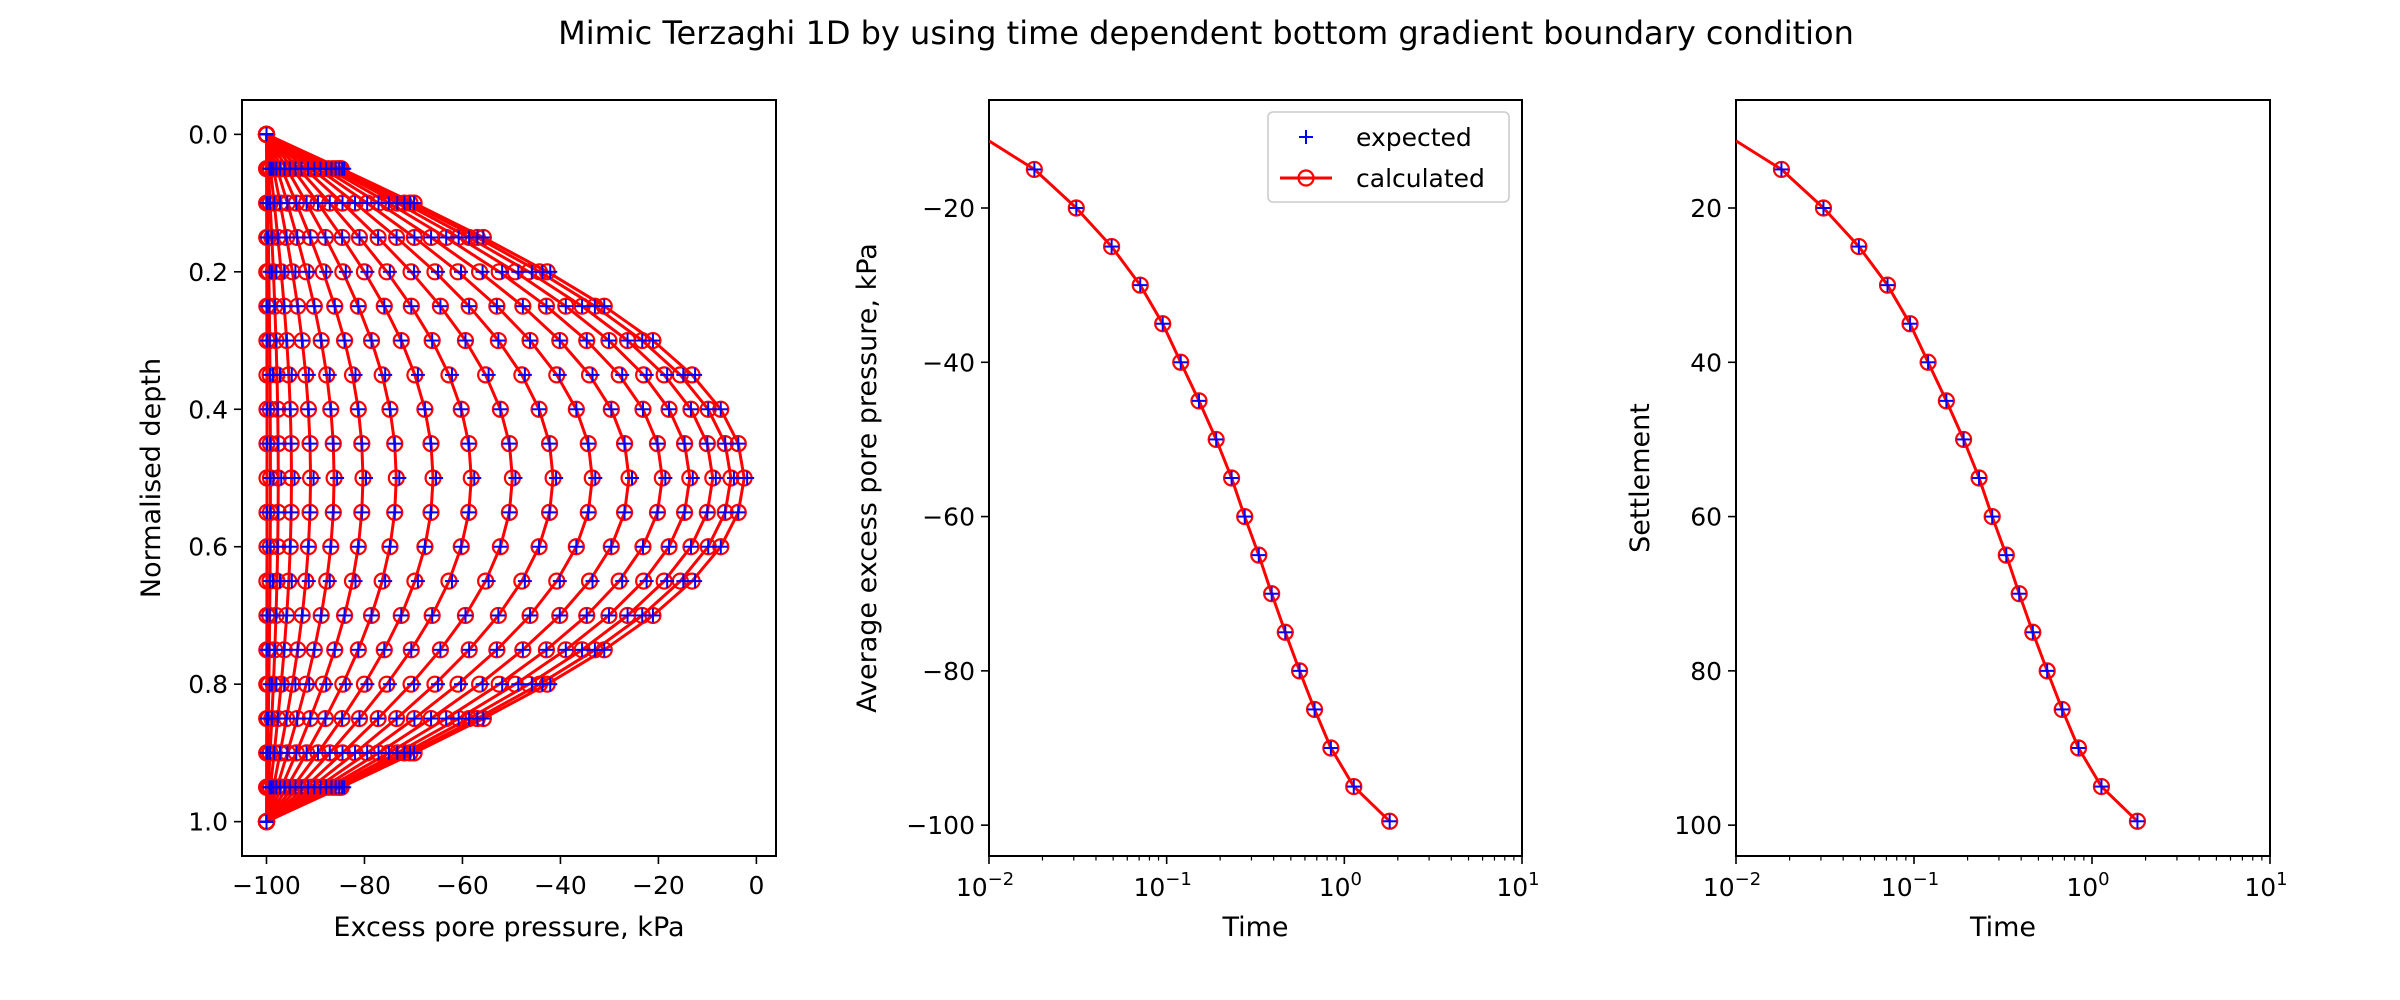  Describe the element at coordinates (151, 478) in the screenshot. I see `y-axis-label: Normalised depth` at that location.